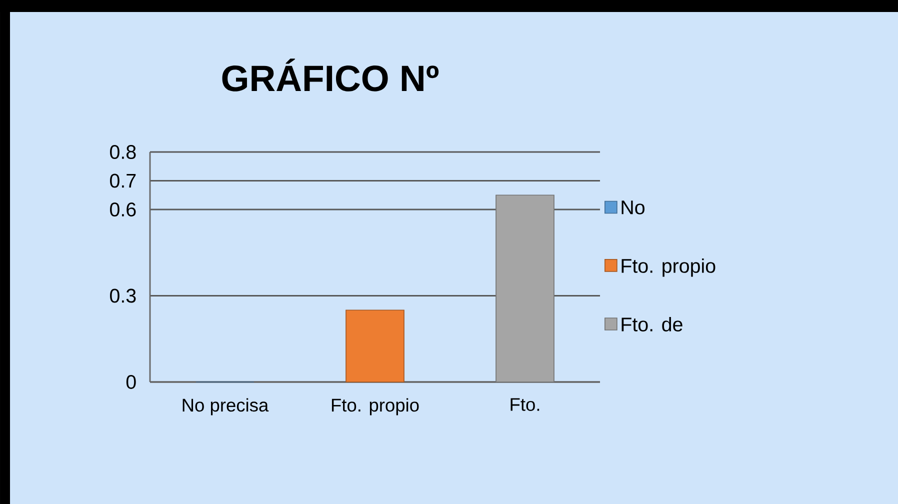  I want to click on legend-label: Fto. de, so click(652, 324).